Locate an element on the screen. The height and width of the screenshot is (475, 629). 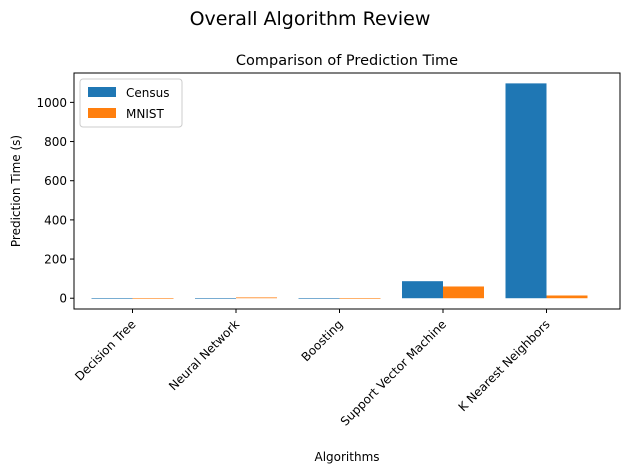
chart-title: Comparison of Prediction Time is located at coordinates (347, 61).